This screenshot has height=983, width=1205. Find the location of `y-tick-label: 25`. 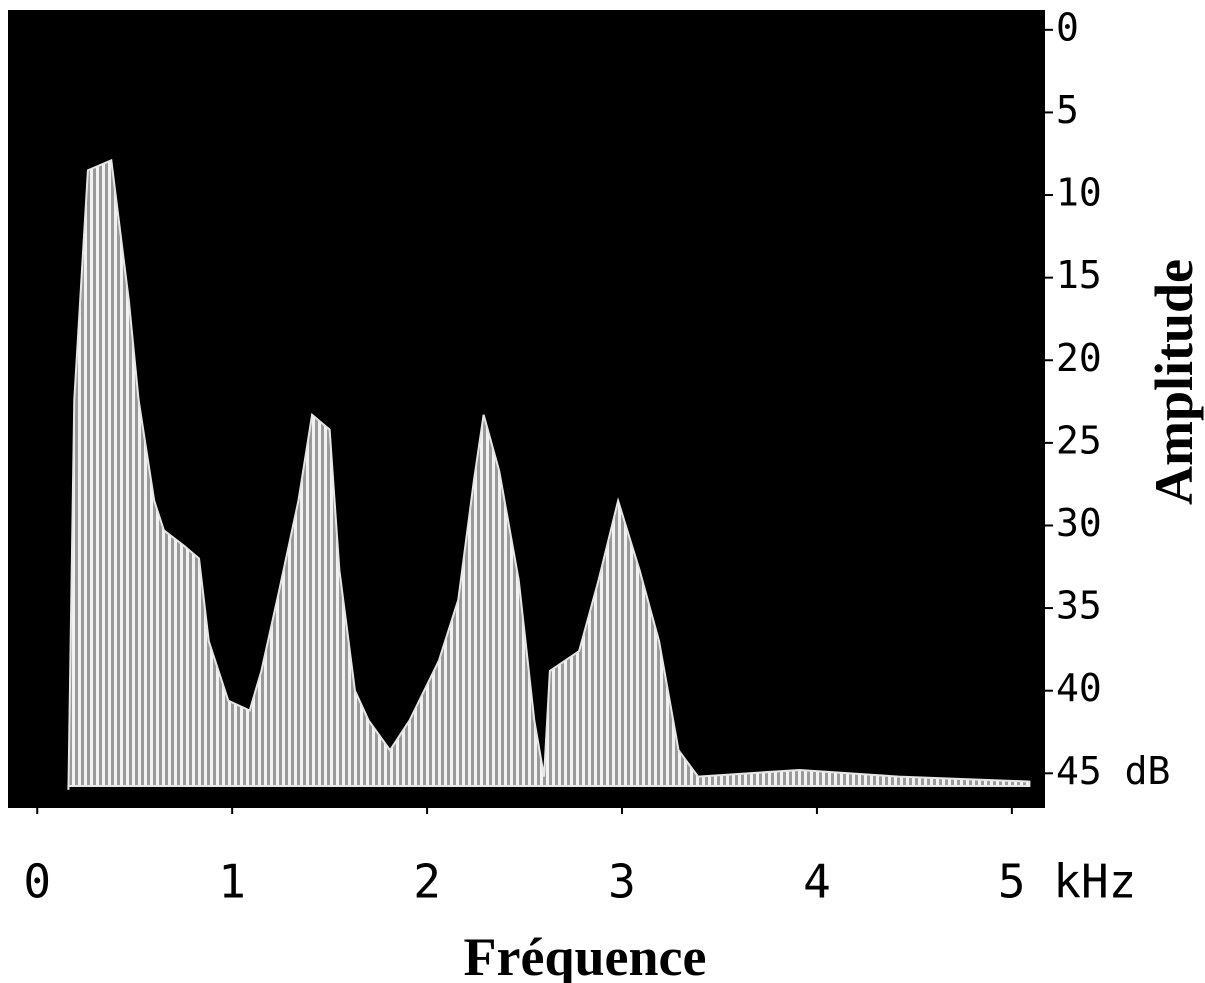

y-tick-label: 25 is located at coordinates (1079, 440).